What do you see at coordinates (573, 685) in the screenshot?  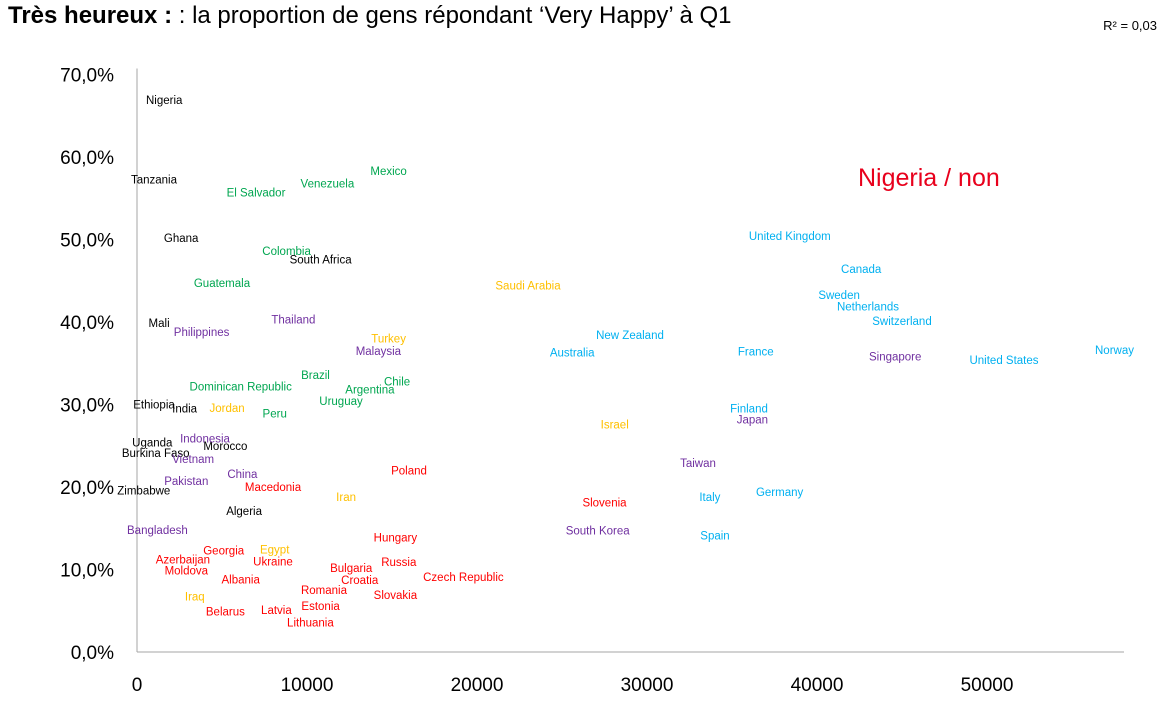 I see `x-tick-labels: 0 10000 20000 30000 40000 50000` at bounding box center [573, 685].